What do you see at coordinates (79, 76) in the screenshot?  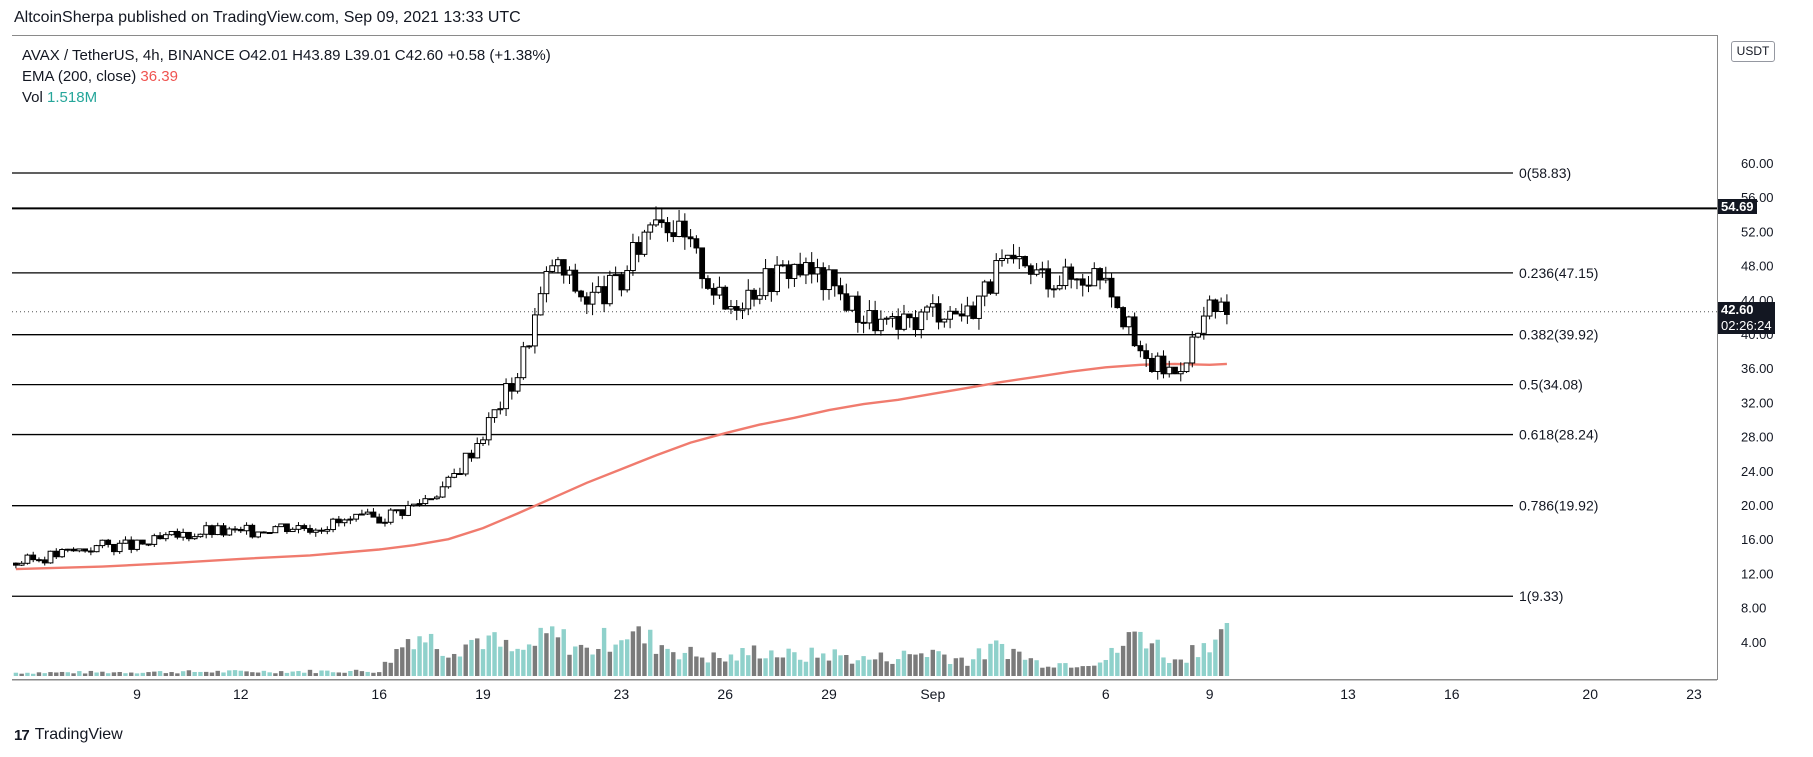 I see `ema-label: EMA (200, close)` at bounding box center [79, 76].